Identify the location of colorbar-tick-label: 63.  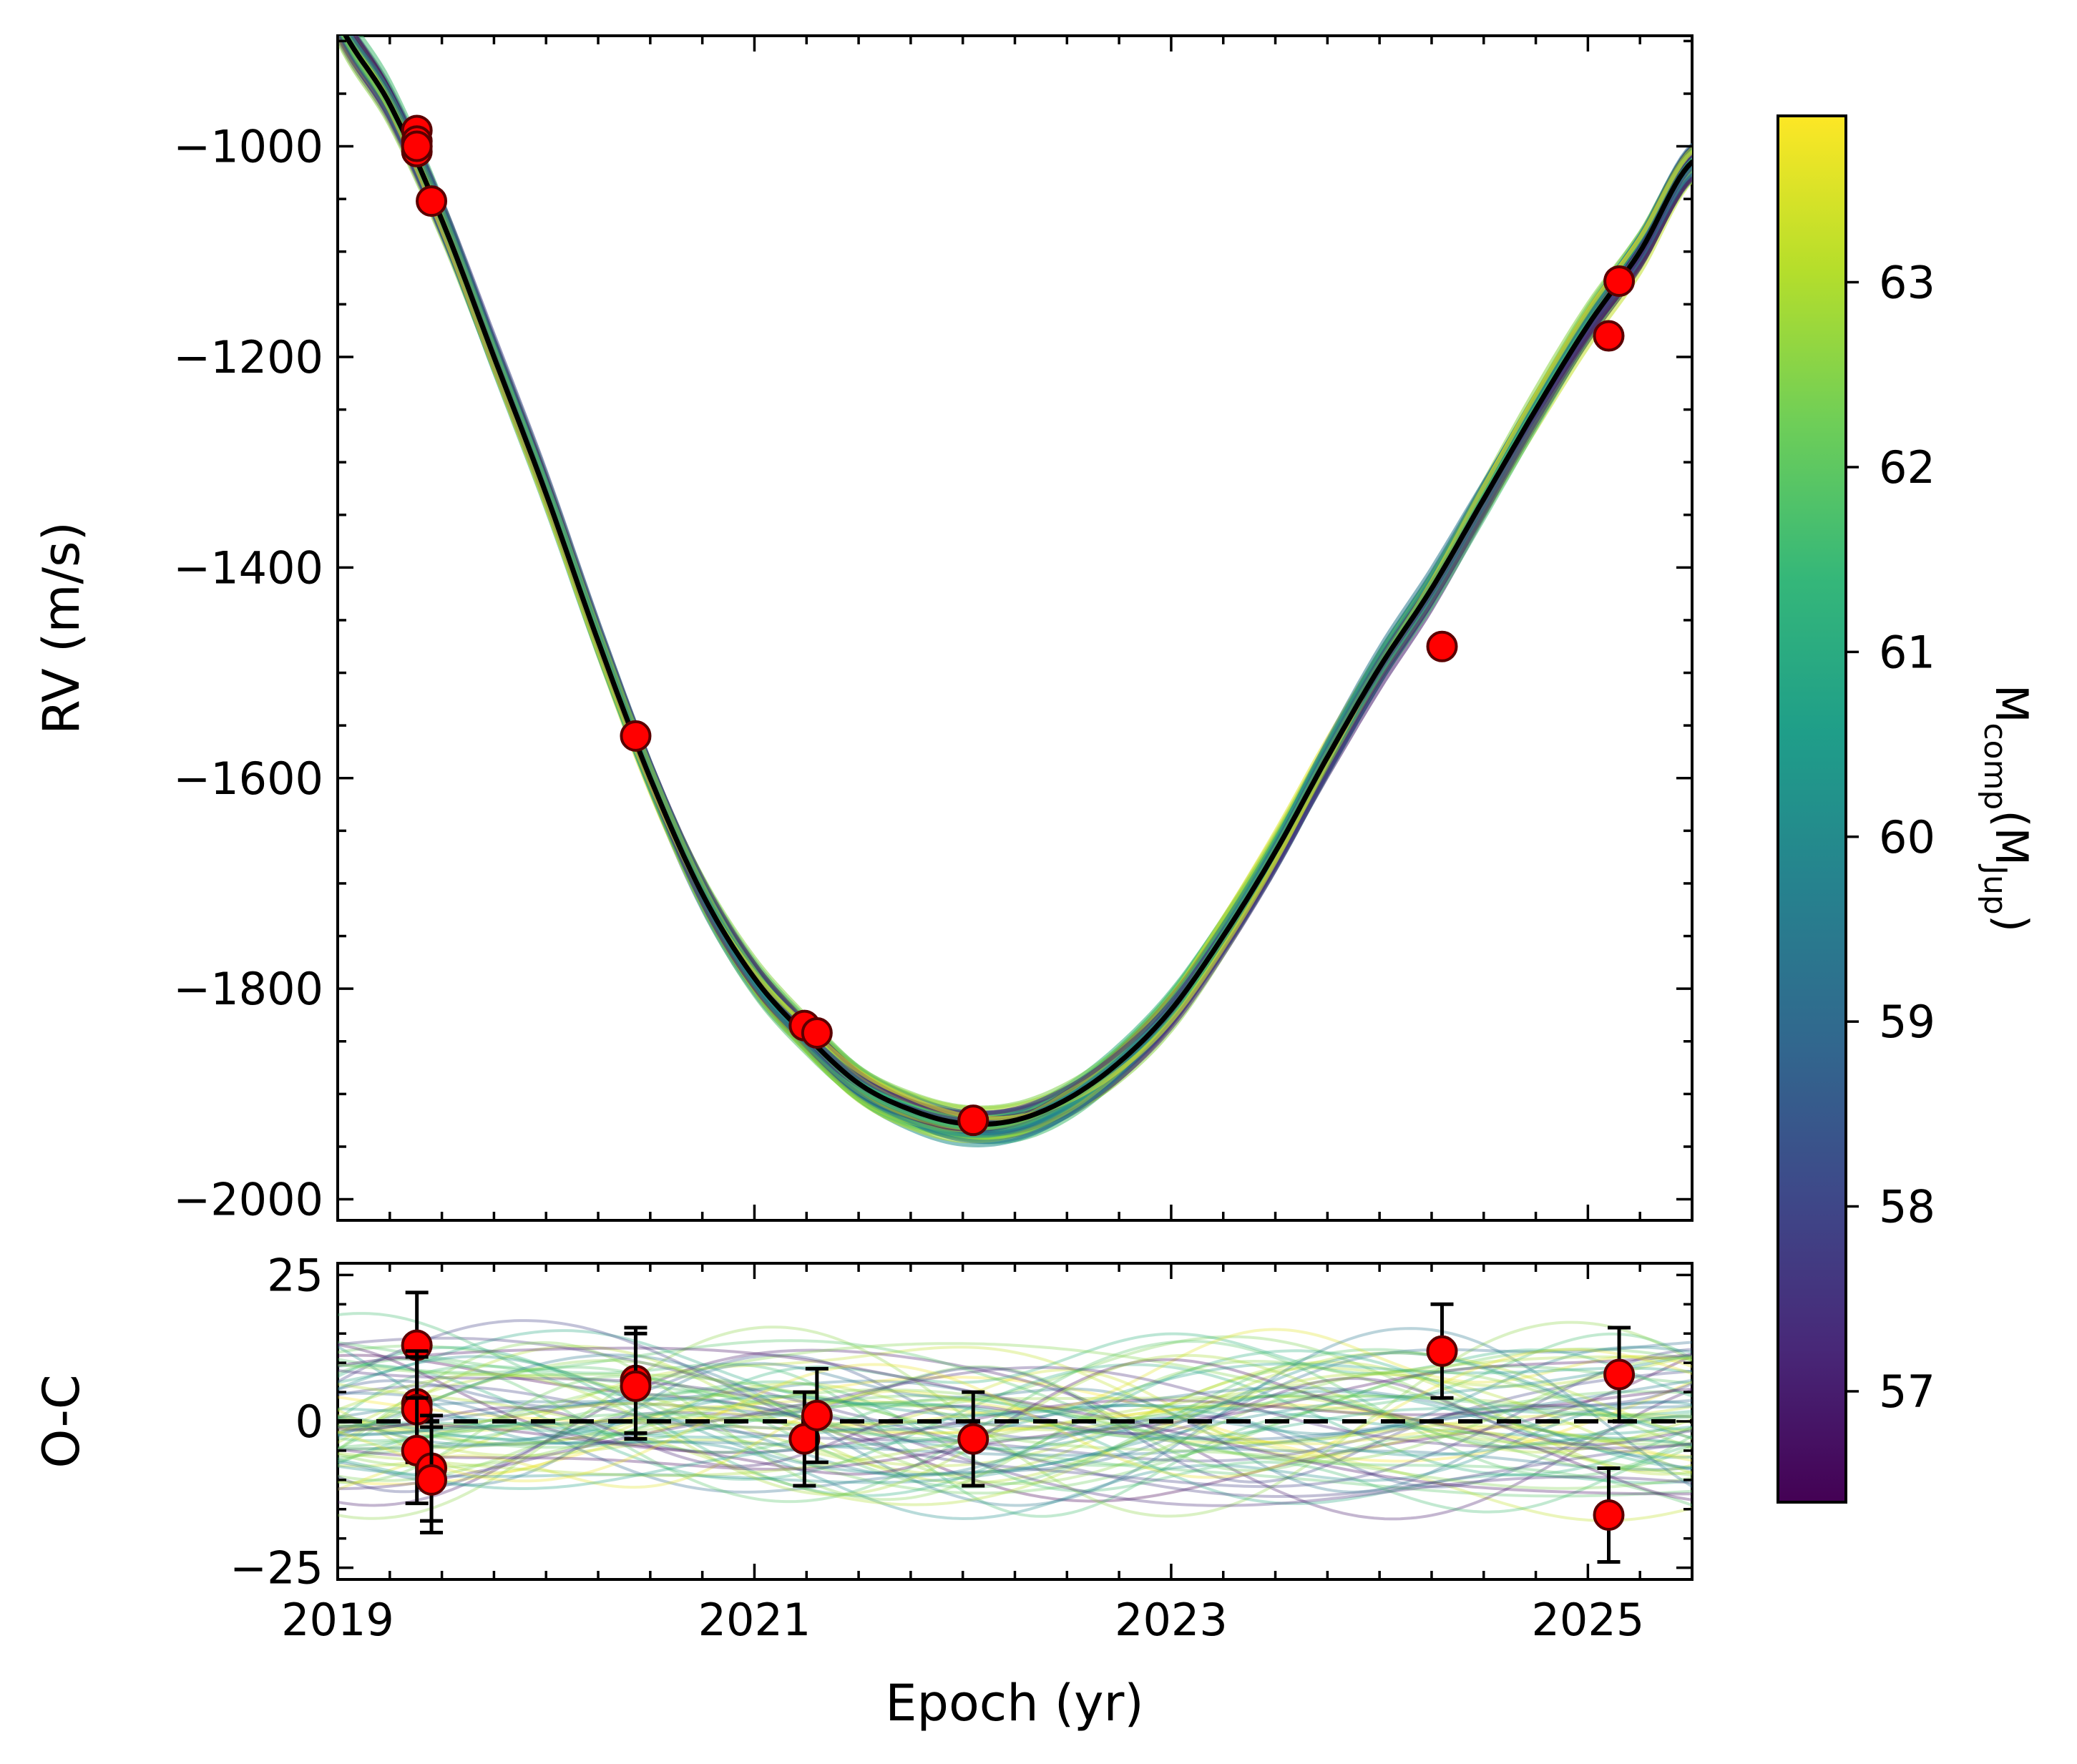
(1907, 283).